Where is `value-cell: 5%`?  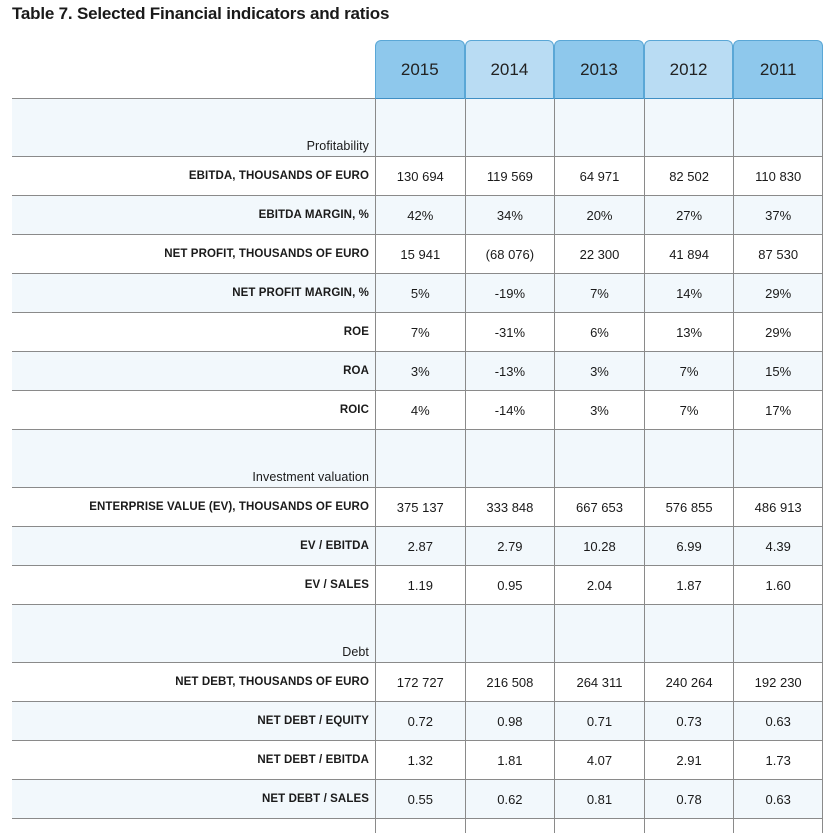 value-cell: 5% is located at coordinates (420, 293).